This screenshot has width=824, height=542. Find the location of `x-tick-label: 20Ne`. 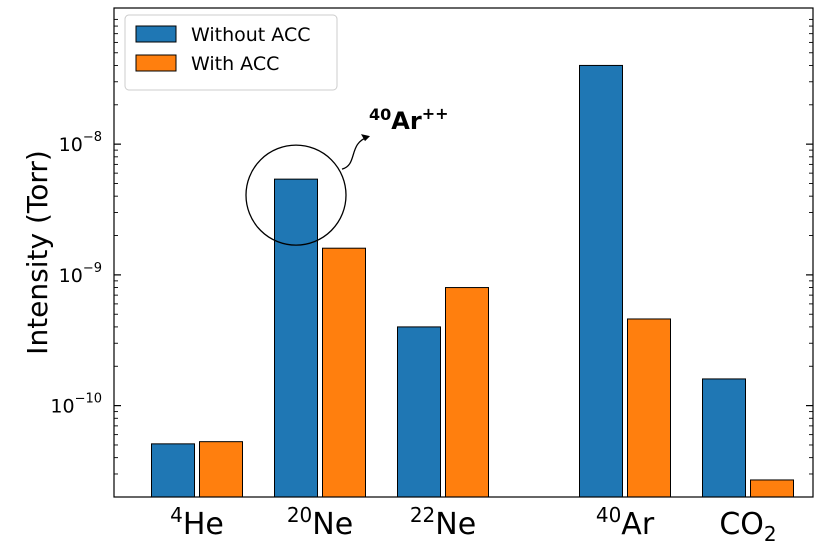

x-tick-label: 20Ne is located at coordinates (320, 522).